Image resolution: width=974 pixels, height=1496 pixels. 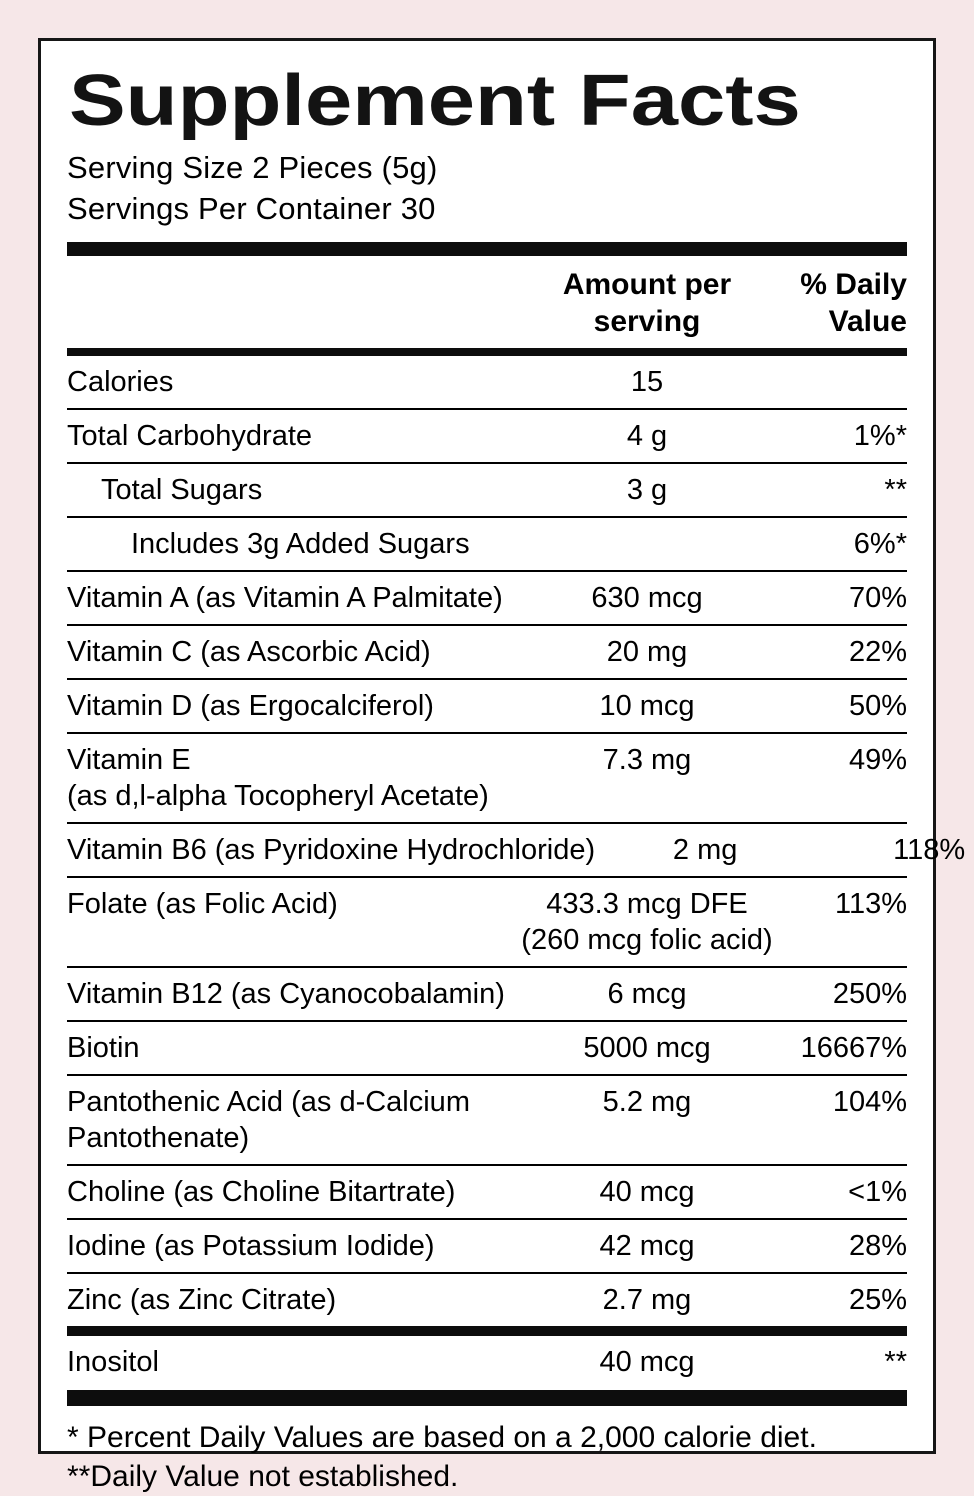 What do you see at coordinates (113, 1362) in the screenshot?
I see `nutrient-name-line: Inositol` at bounding box center [113, 1362].